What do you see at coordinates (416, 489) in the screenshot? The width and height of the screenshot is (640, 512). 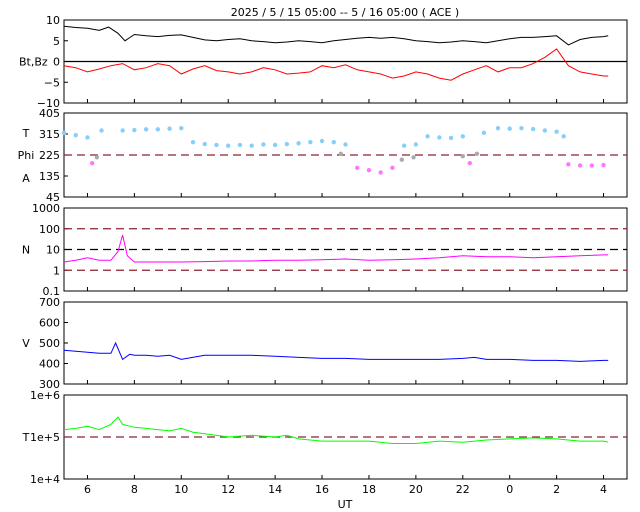 I see `x-tick-label: 20` at bounding box center [416, 489].